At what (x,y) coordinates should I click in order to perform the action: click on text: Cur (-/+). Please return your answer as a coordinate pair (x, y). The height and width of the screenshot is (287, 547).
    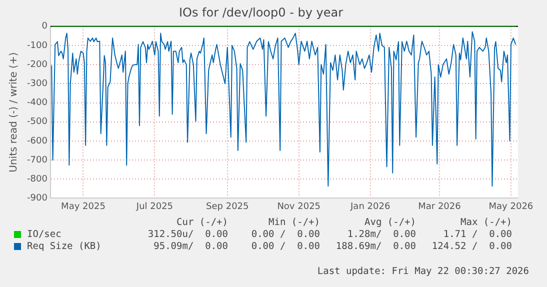
    Looking at the image, I should click on (202, 222).